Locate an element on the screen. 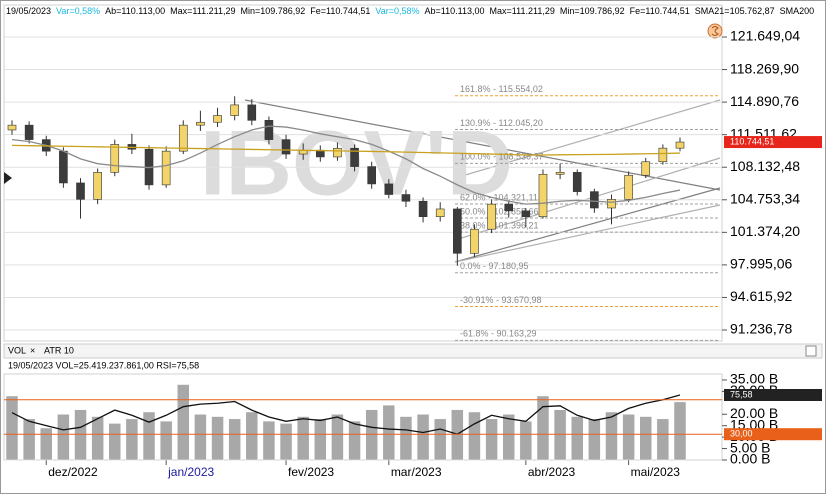 The image size is (826, 494). fib-label: 50.0% - 102.858,66 is located at coordinates (499, 211).